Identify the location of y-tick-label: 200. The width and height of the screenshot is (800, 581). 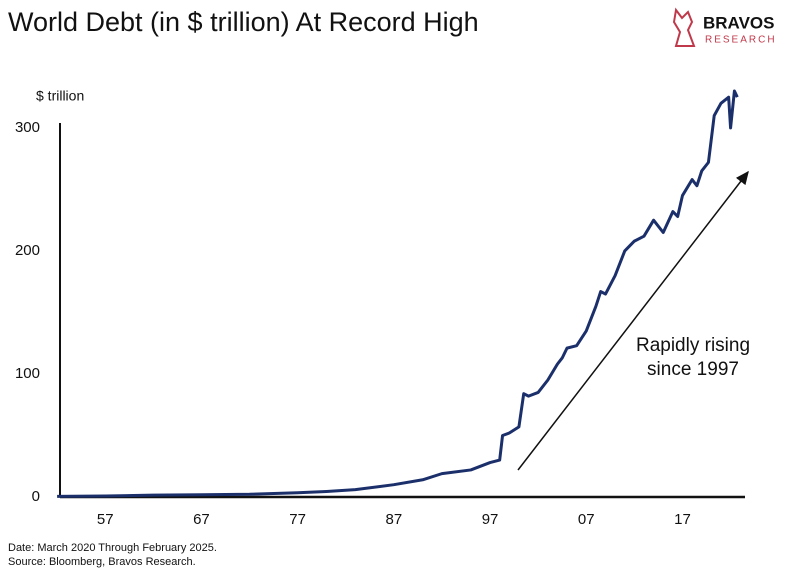
(27, 250).